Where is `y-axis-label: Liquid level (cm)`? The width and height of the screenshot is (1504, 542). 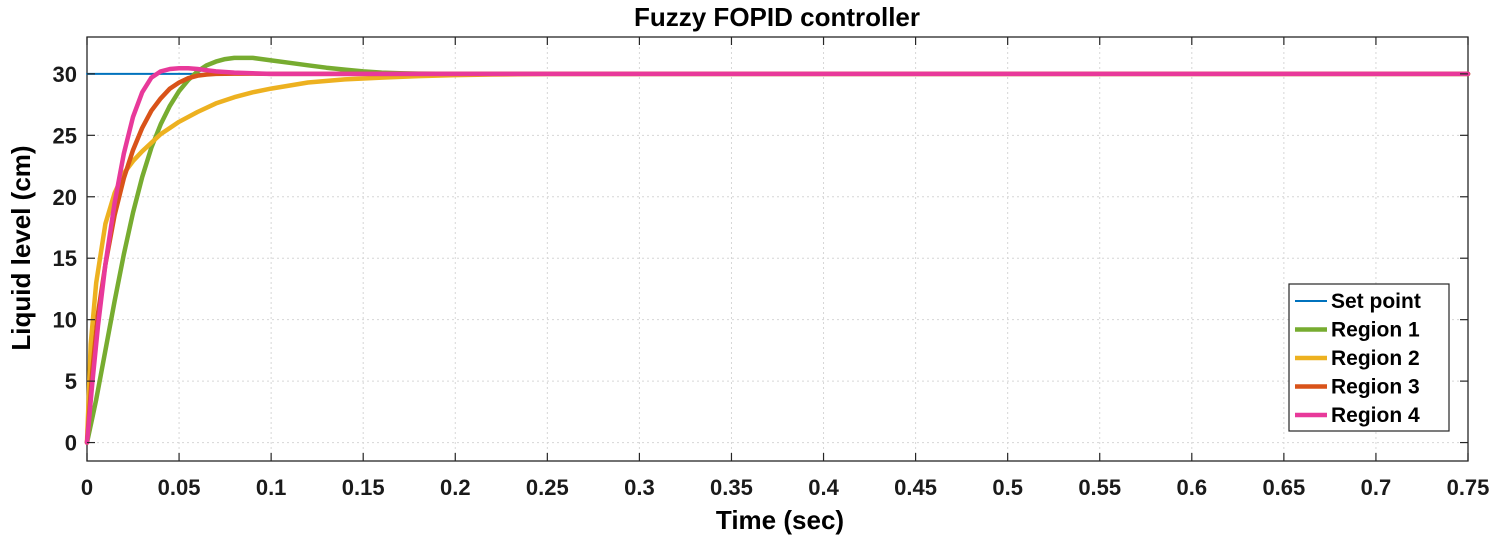
y-axis-label: Liquid level (cm) is located at coordinates (21, 247).